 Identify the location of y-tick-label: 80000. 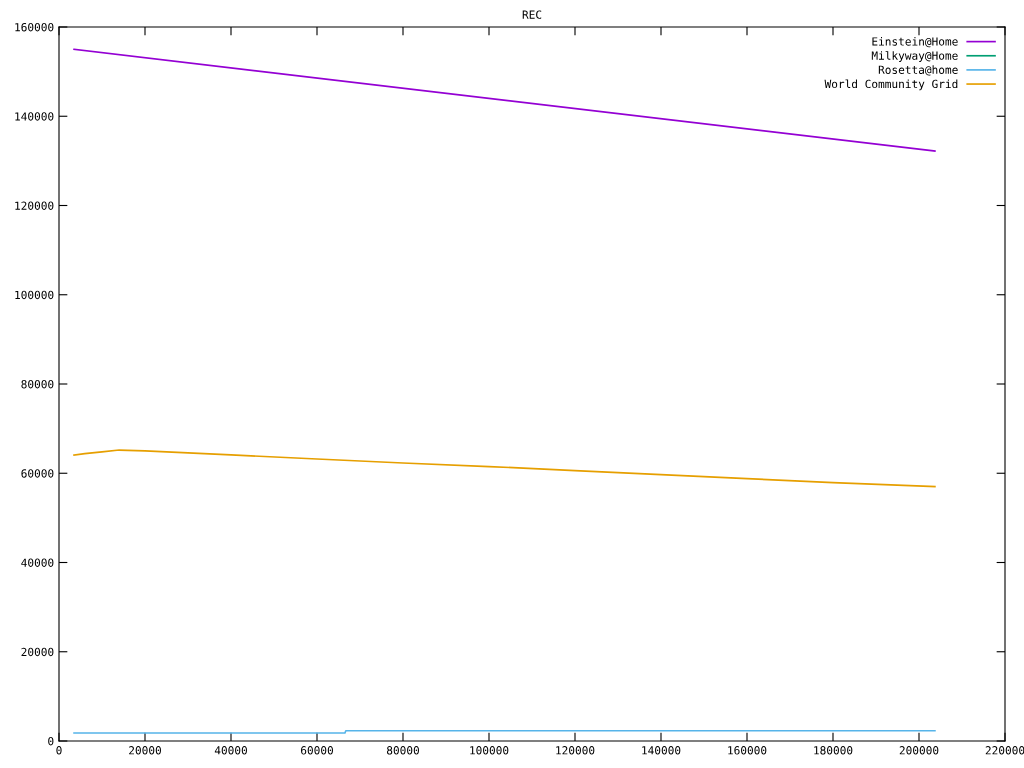
(37, 384).